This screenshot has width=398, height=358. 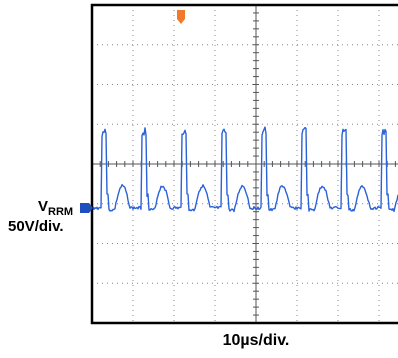 I want to click on trigger-marker, so click(x=181, y=17).